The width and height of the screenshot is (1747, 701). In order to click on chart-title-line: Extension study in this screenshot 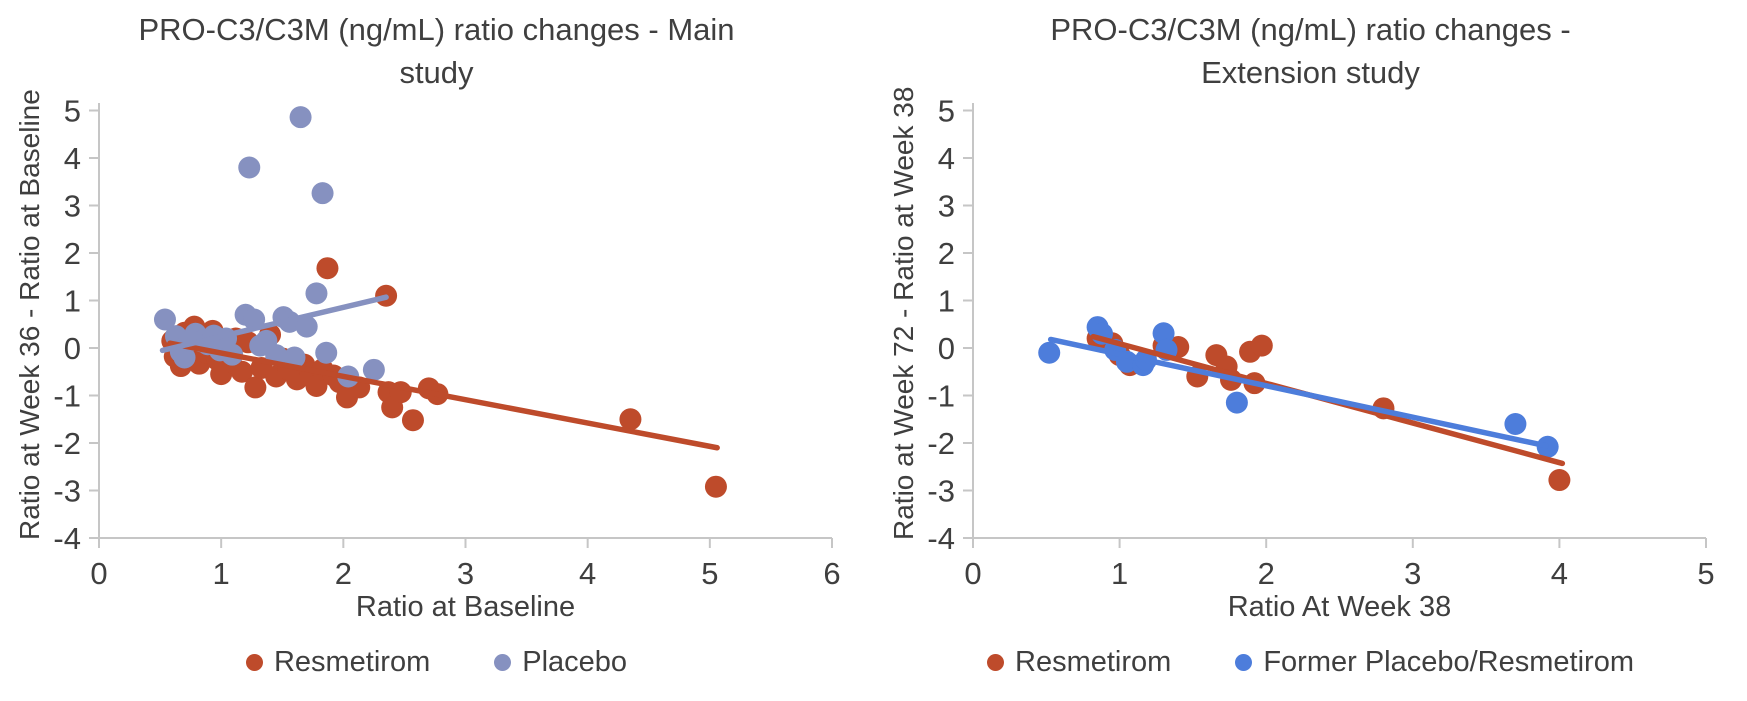, I will do `click(1310, 72)`.